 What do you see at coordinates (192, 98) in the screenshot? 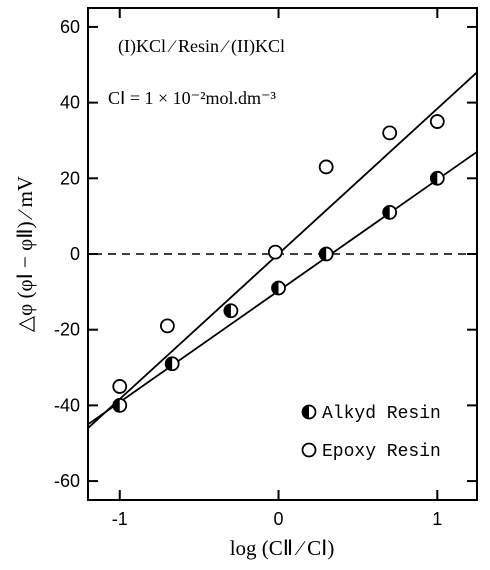
I see `annotation-concentration: CⅠ = 1 × 10⁻²mol.dm⁻³` at bounding box center [192, 98].